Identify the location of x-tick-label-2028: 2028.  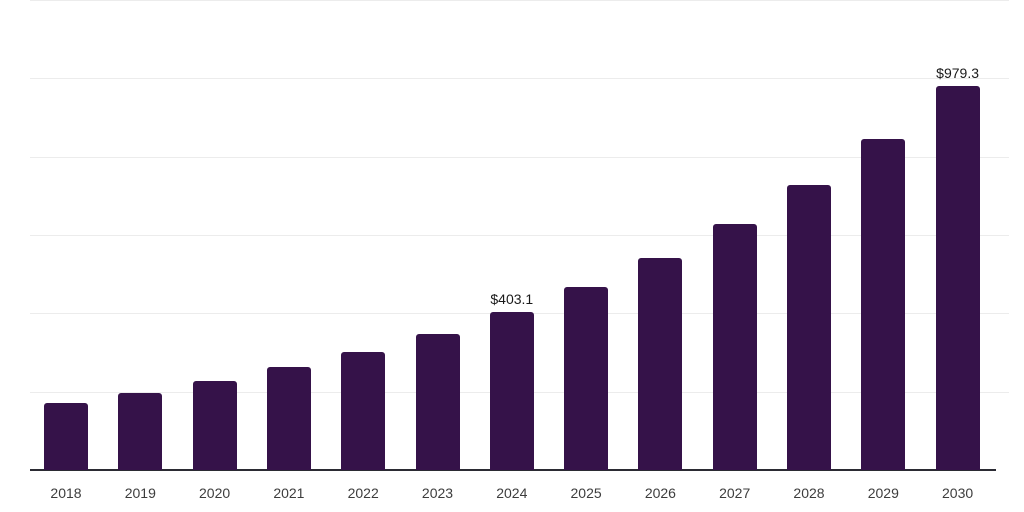
(809, 493).